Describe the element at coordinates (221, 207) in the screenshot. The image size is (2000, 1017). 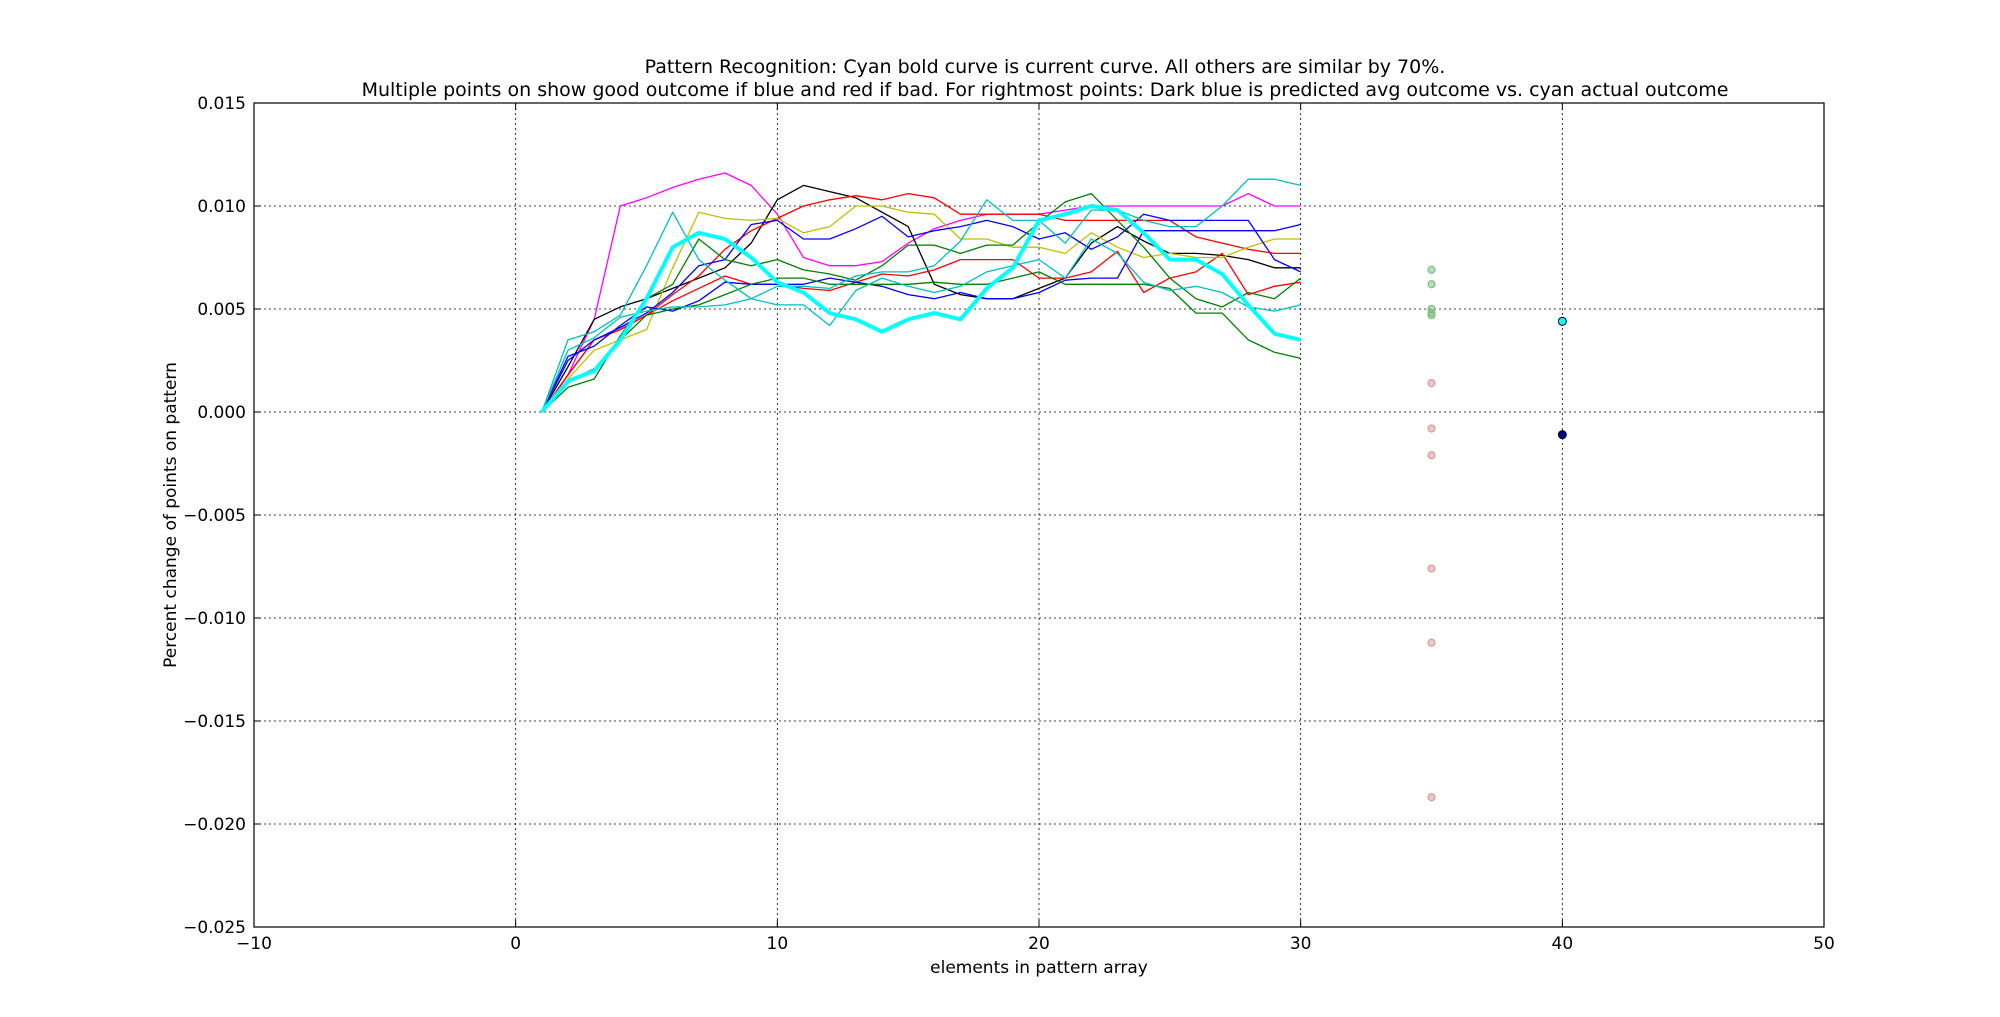
I see `y-tick-label: 0.010` at that location.